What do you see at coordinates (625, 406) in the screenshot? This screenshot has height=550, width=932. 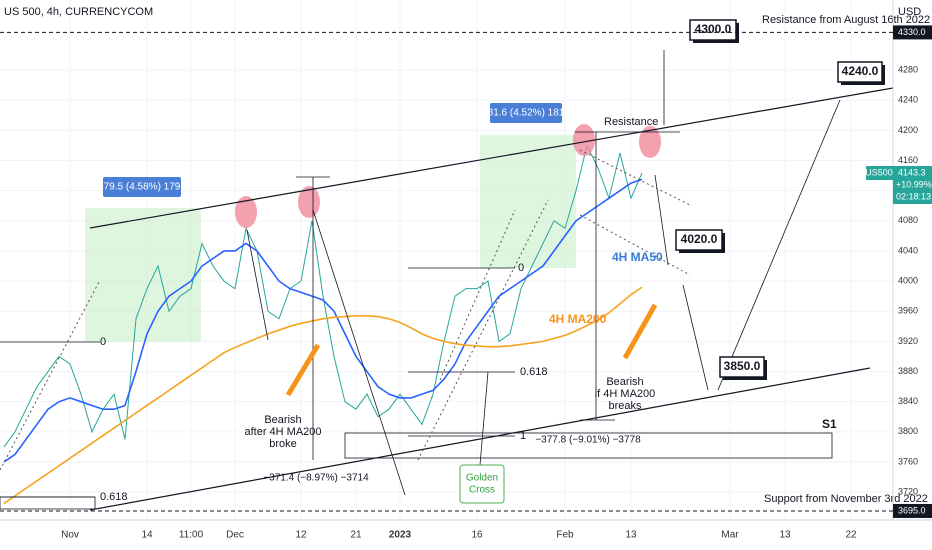 I see `annotation-line: breaks` at bounding box center [625, 406].